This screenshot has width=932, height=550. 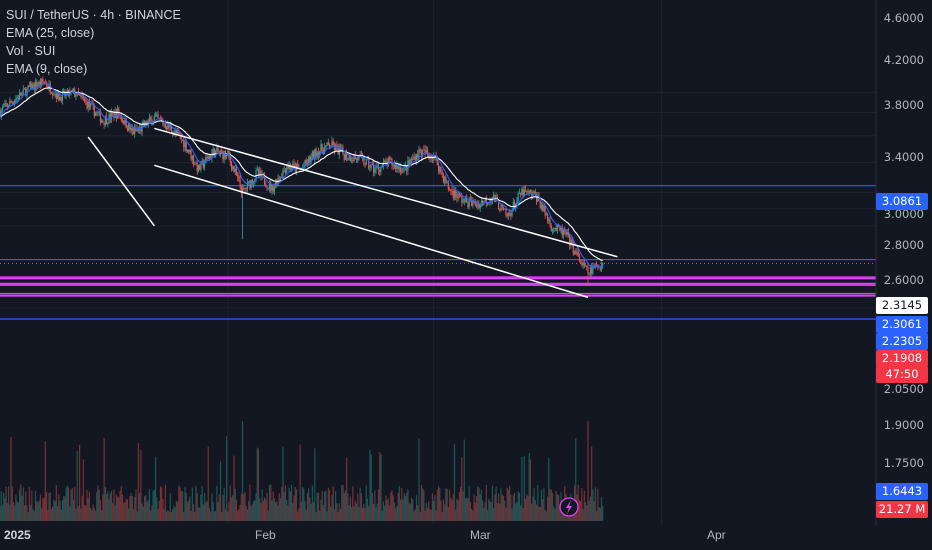 What do you see at coordinates (569, 507) in the screenshot?
I see `lightning-icon` at bounding box center [569, 507].